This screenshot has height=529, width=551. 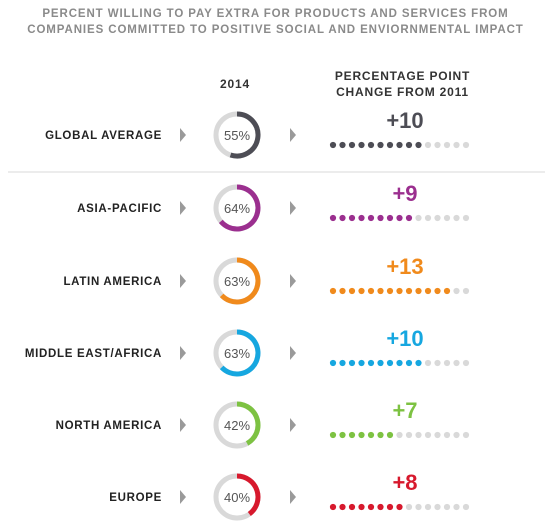 I want to click on percent-label: 42%, so click(x=237, y=425).